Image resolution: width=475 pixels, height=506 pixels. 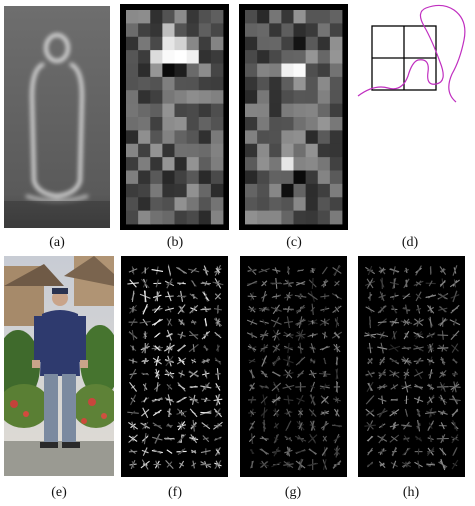 I want to click on caption-a: (a), so click(x=57, y=243).